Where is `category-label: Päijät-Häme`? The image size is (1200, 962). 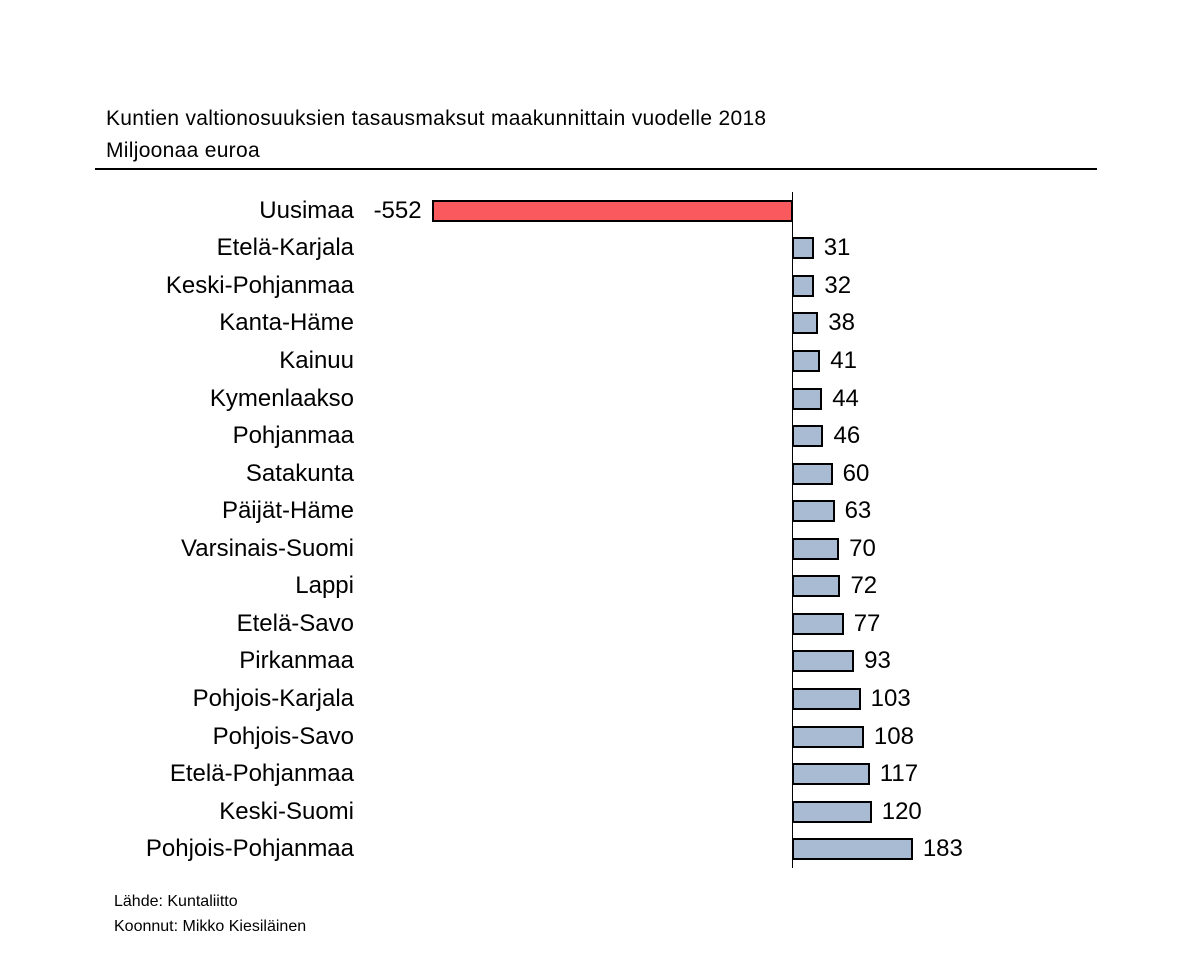 category-label: Päijät-Häme is located at coordinates (287, 511).